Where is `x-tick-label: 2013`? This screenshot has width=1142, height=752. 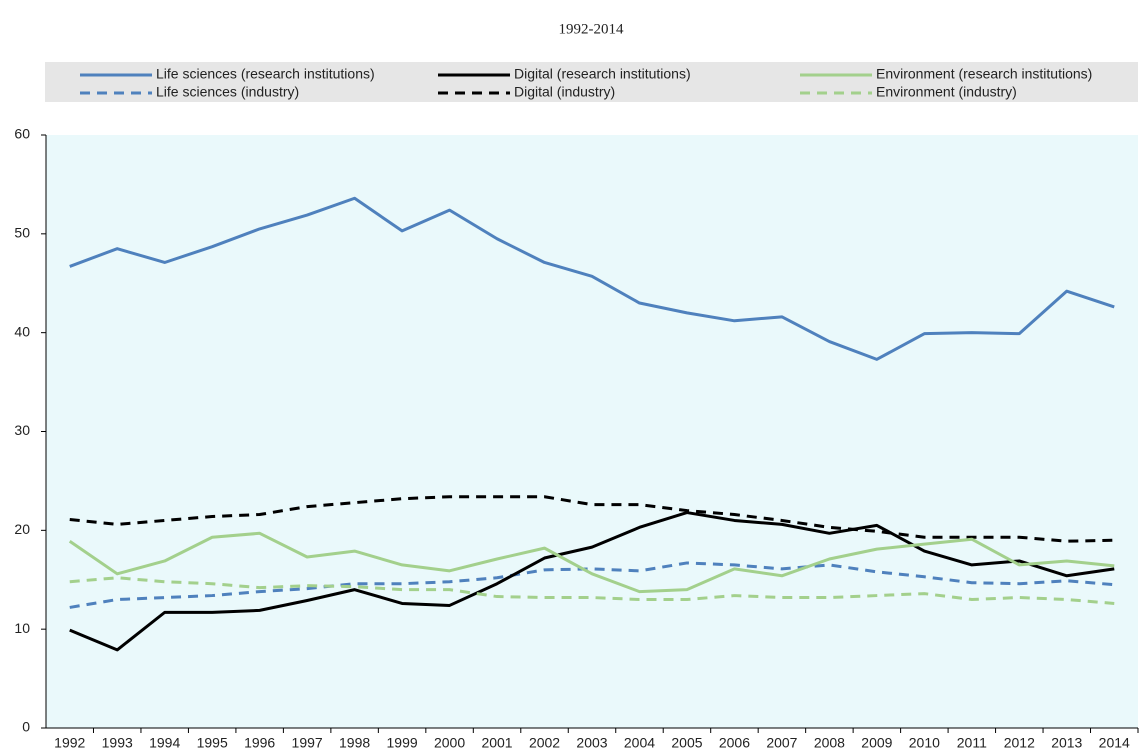
x-tick-label: 2013 is located at coordinates (1066, 743).